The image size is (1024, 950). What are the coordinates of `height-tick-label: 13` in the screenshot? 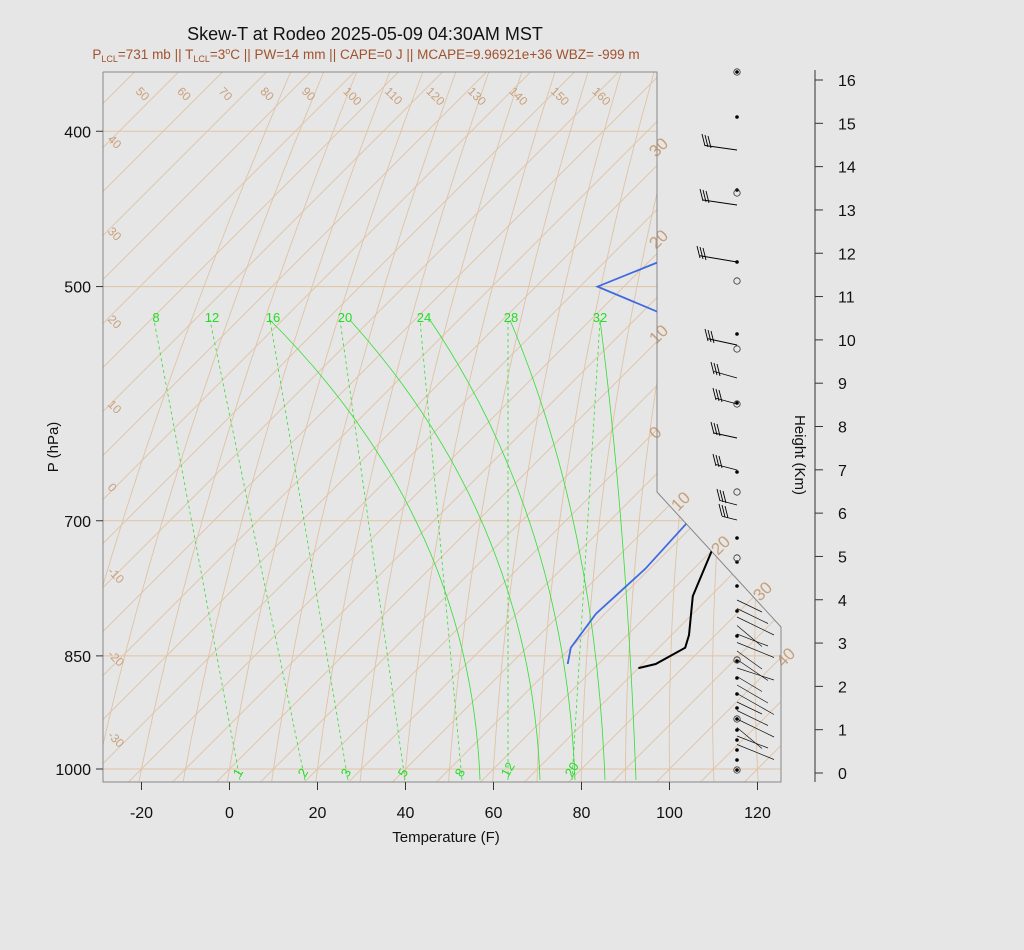 It's located at (847, 211).